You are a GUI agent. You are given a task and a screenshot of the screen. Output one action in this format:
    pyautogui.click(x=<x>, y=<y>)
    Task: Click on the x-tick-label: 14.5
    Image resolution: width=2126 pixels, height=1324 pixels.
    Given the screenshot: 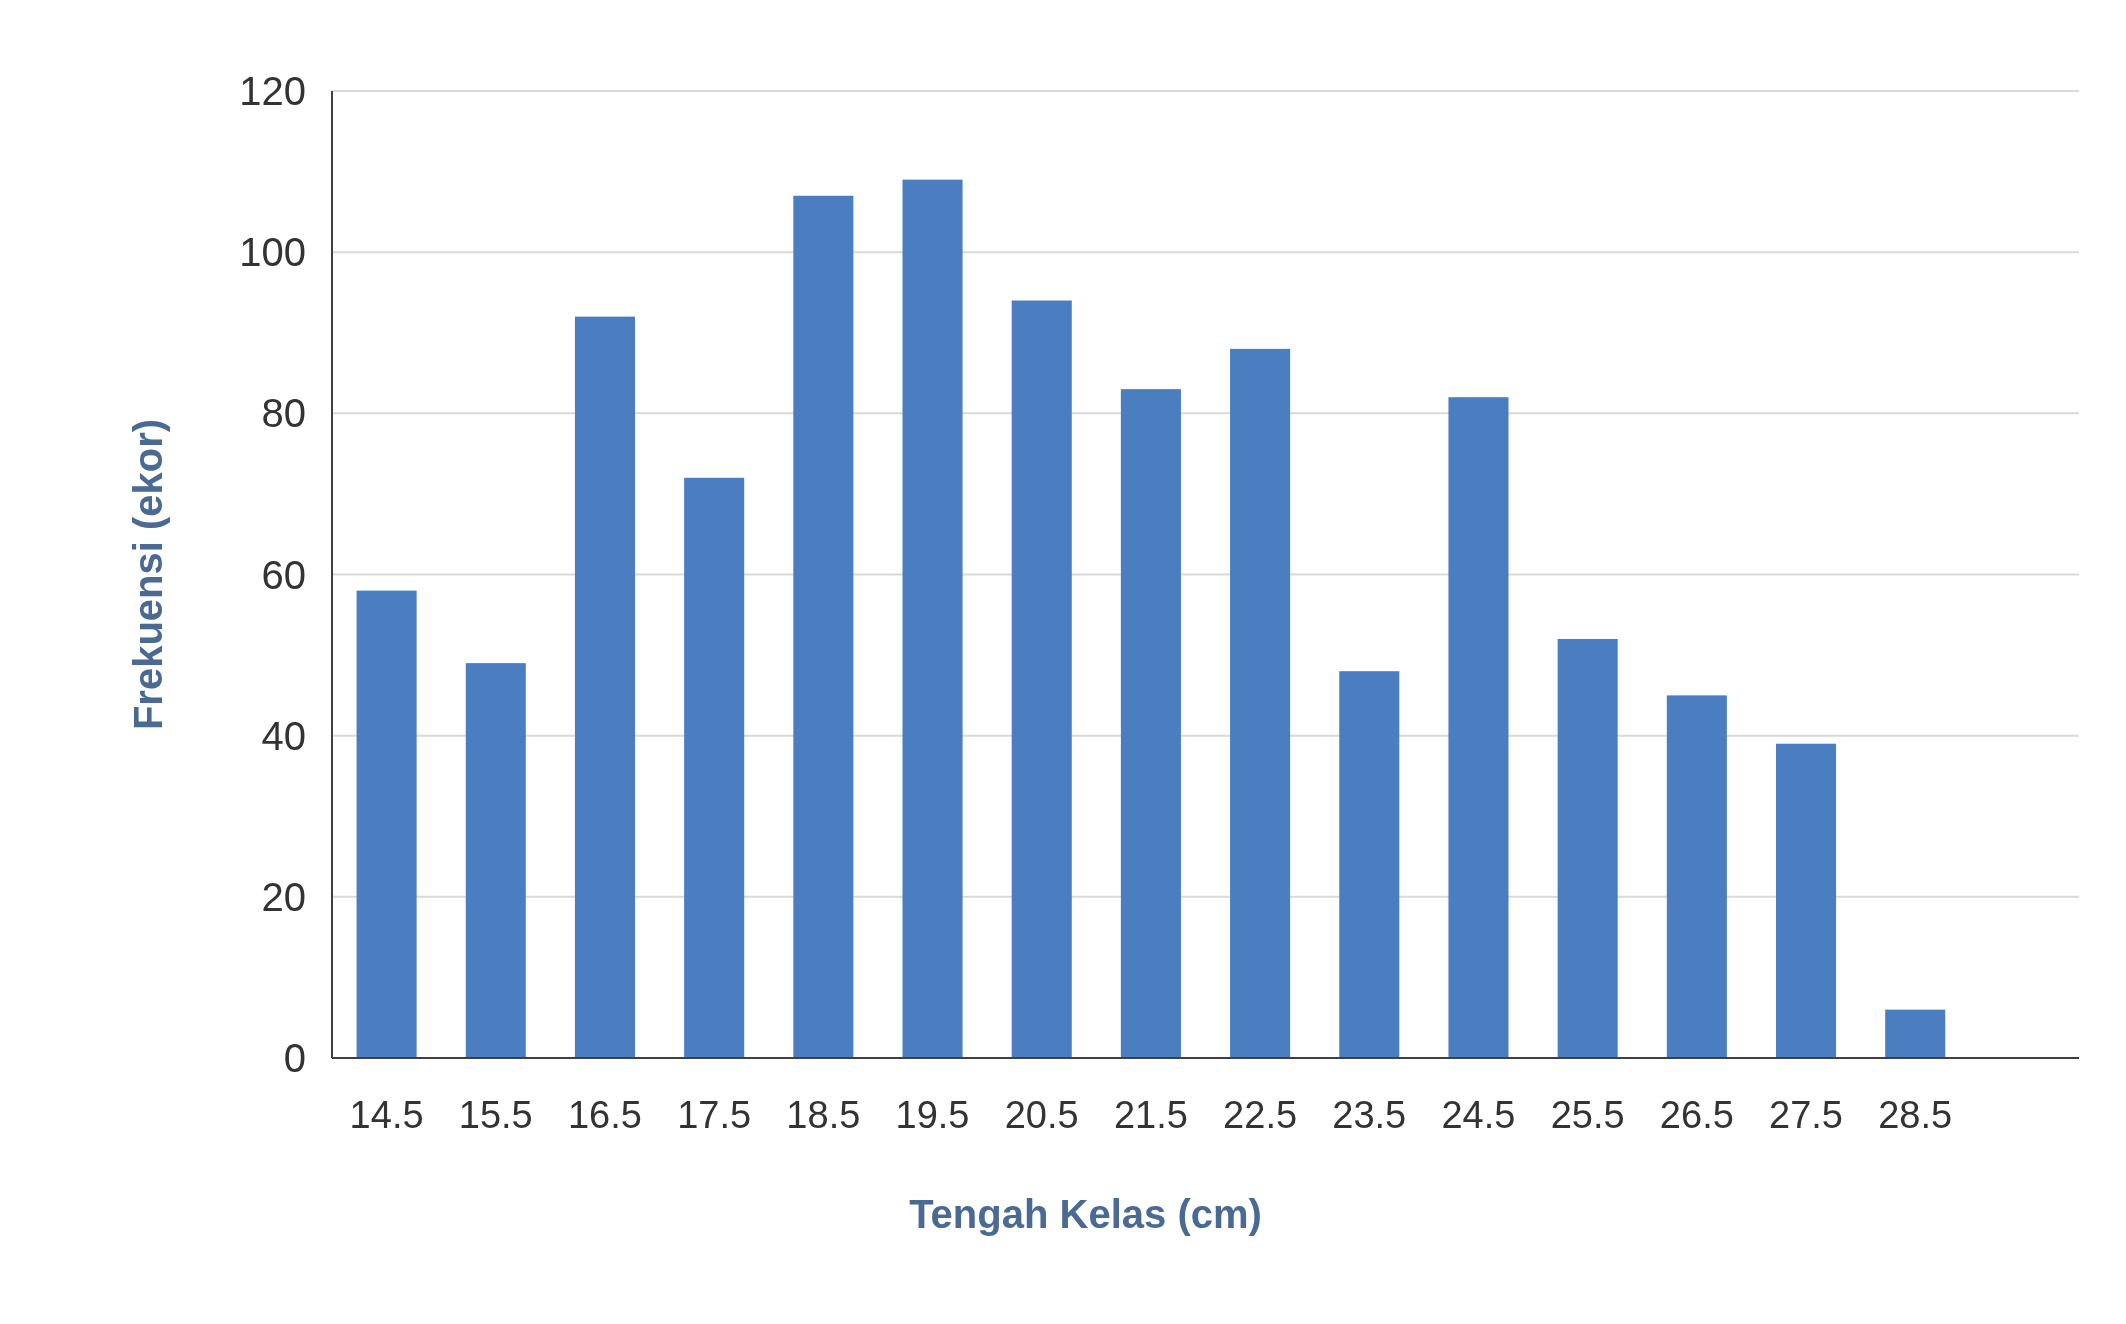 What is the action you would take?
    pyautogui.click(x=386, y=1115)
    